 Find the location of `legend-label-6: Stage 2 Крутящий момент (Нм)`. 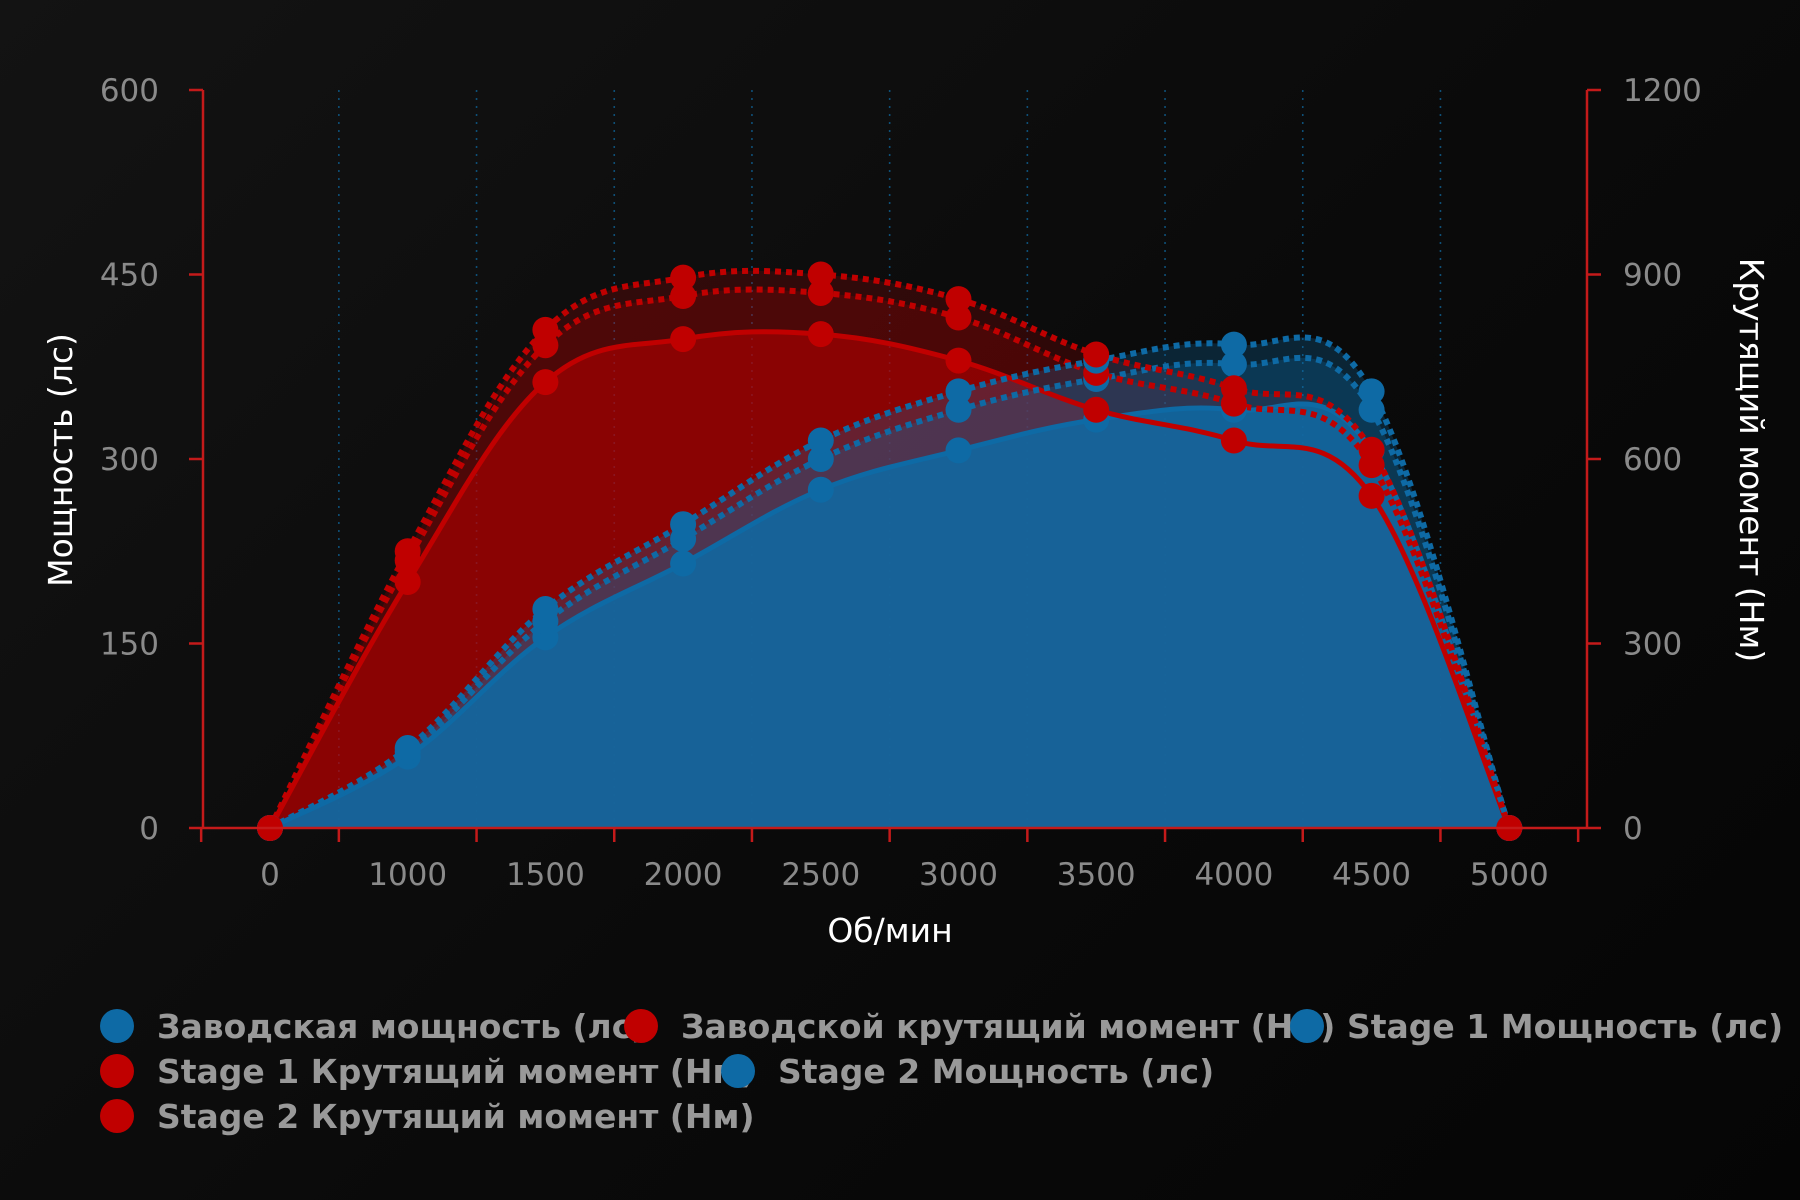

legend-label-6: Stage 2 Крутящий момент (Нм) is located at coordinates (456, 1116).